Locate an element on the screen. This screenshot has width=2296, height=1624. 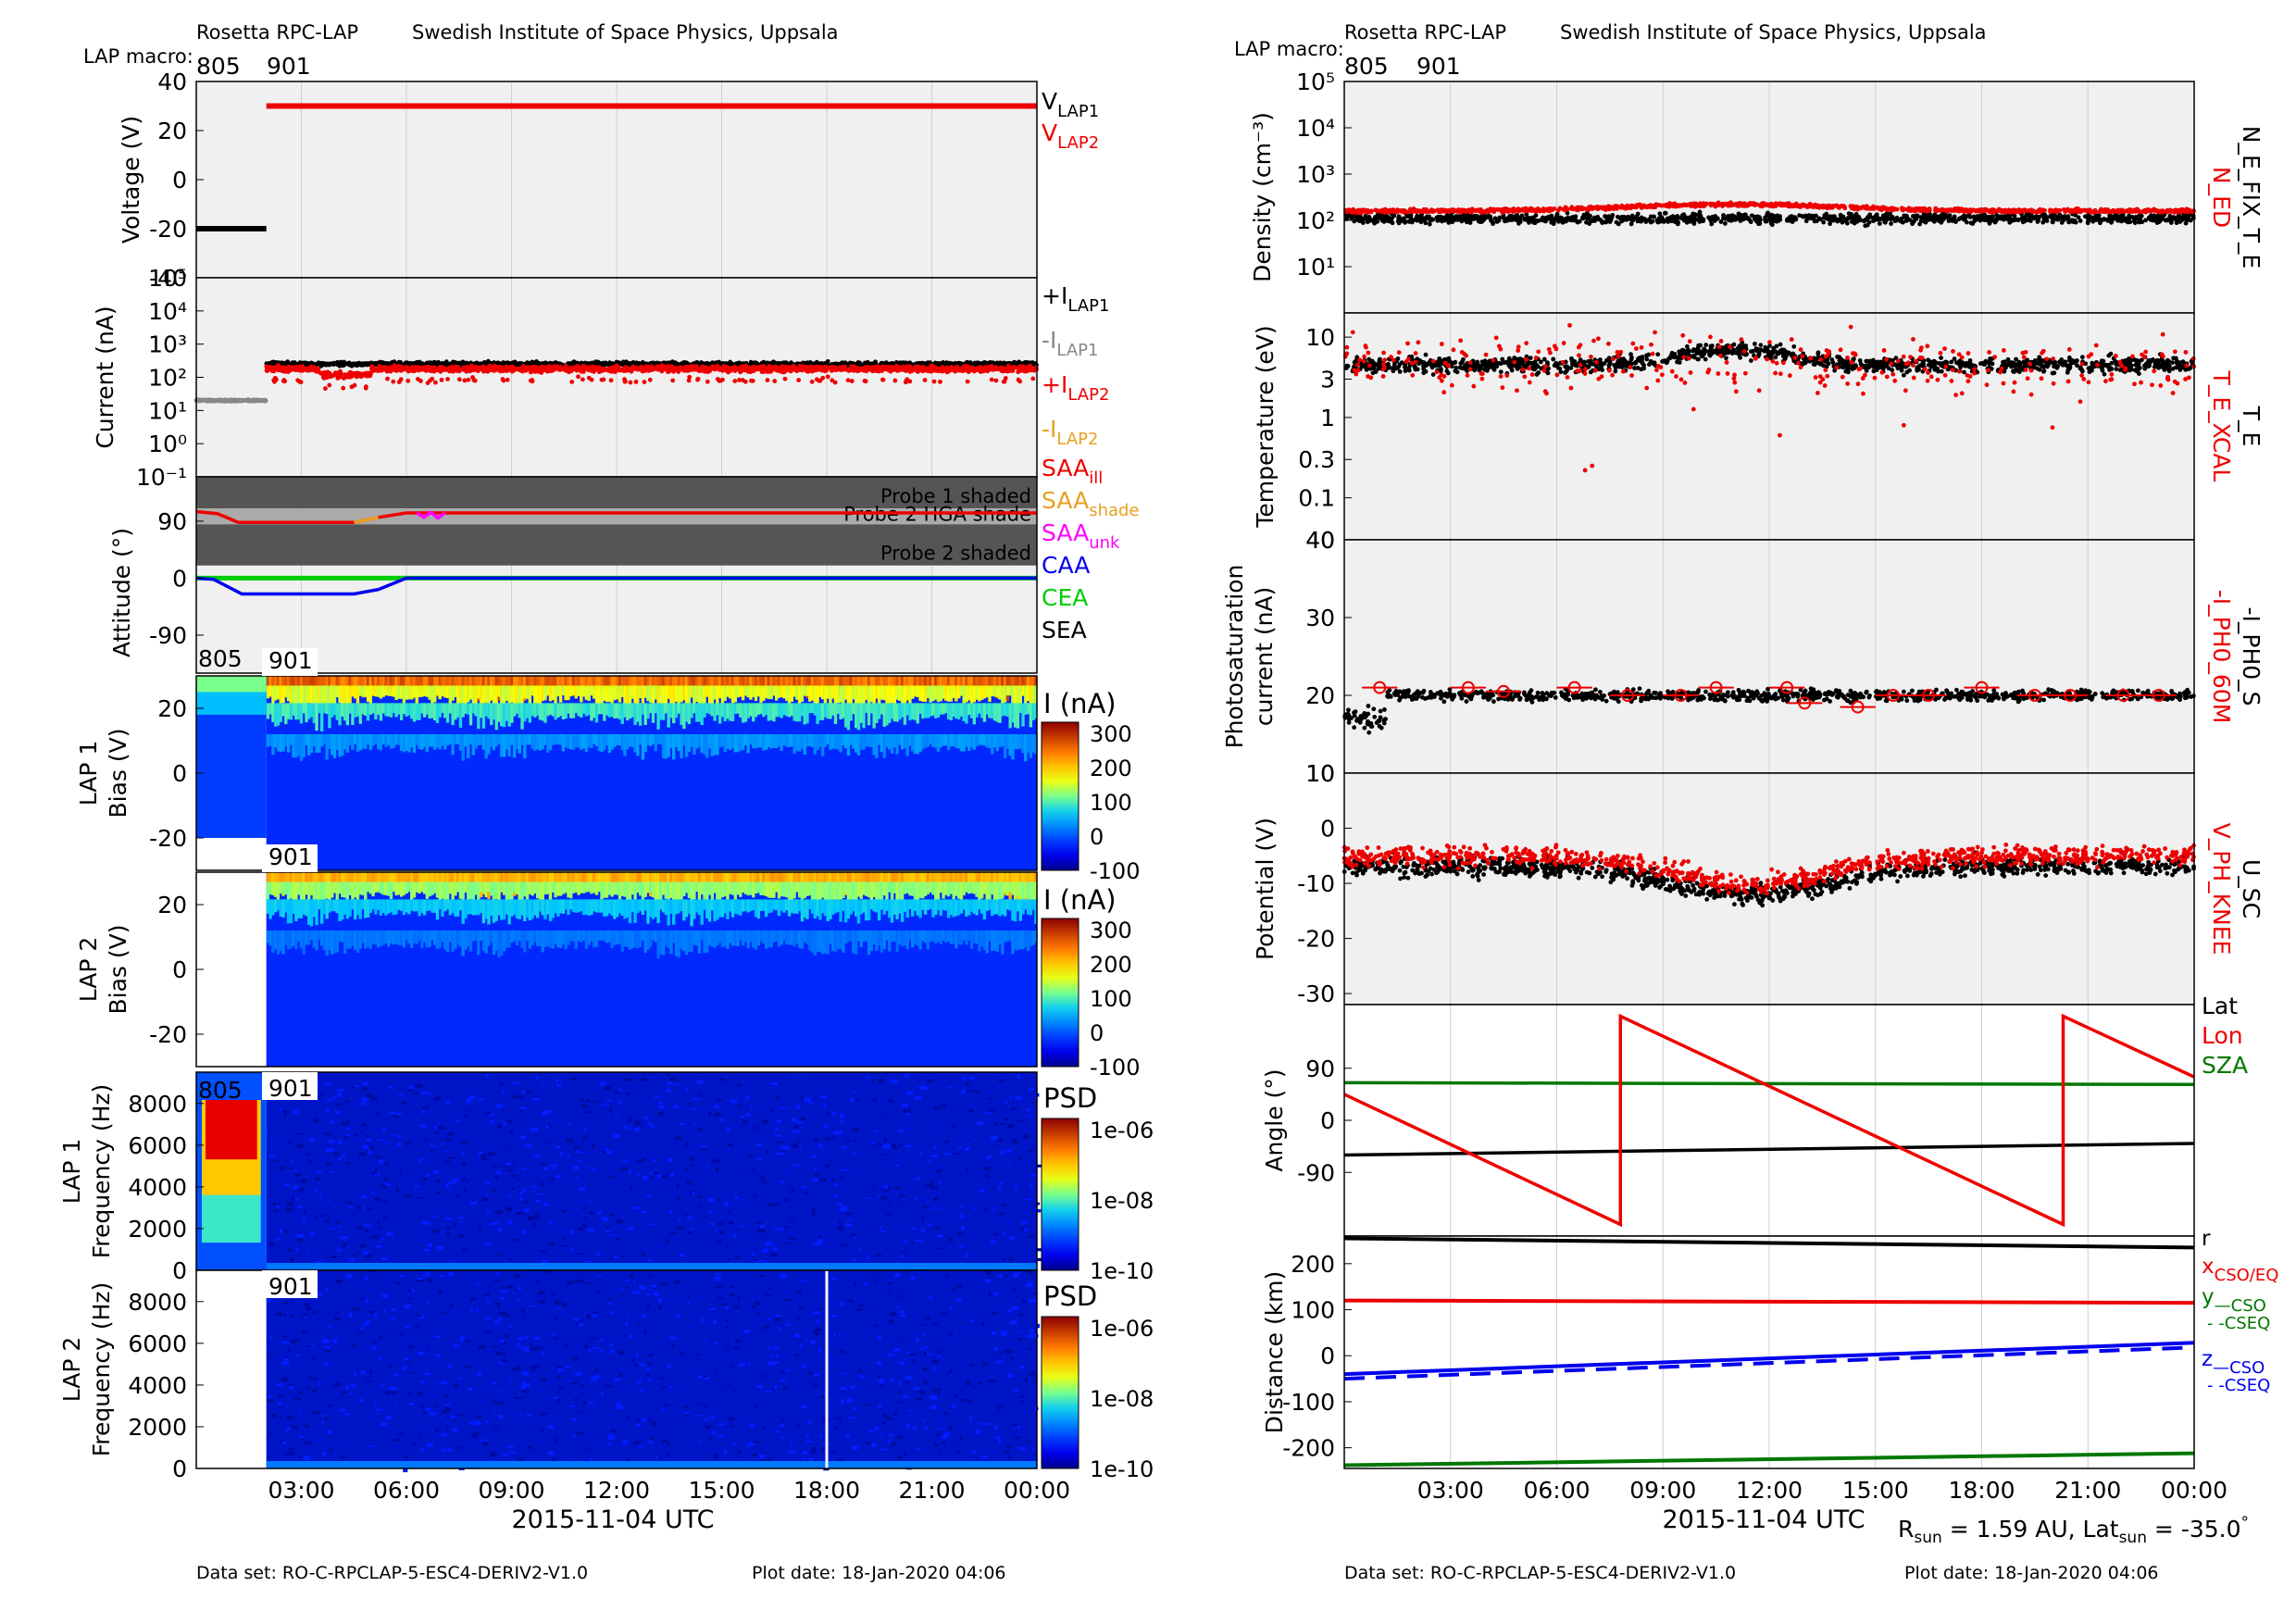
attitude-legend-entry: CEA is located at coordinates (1065, 597).